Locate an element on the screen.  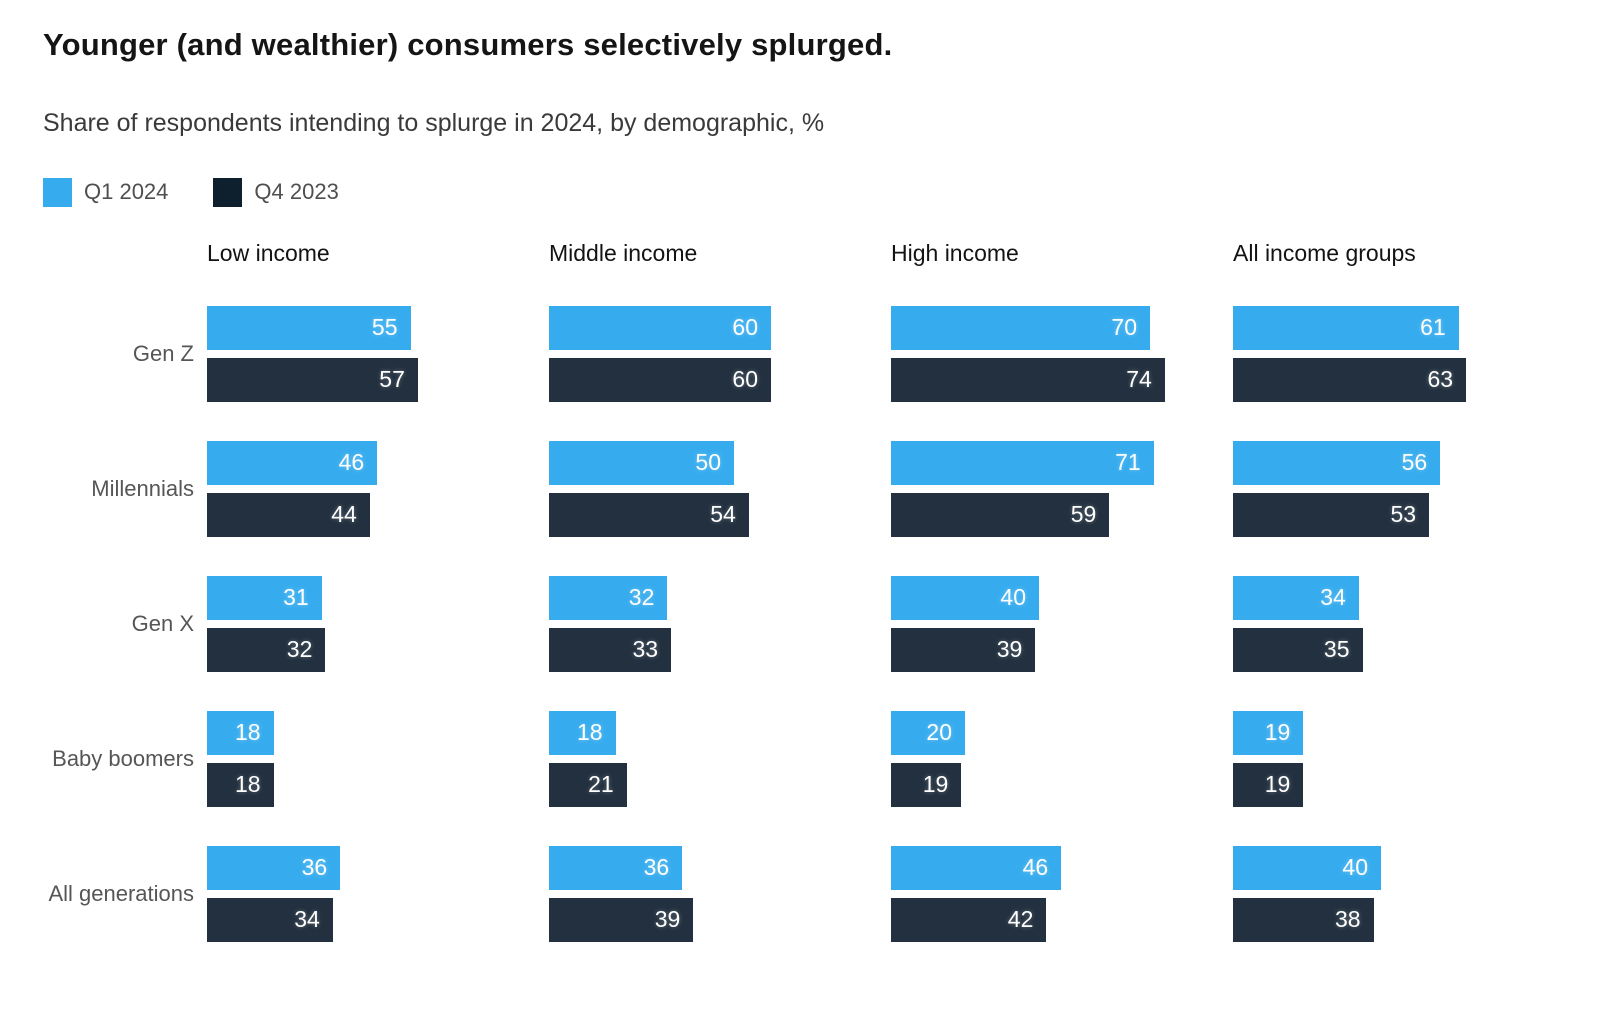
bar-pair: 61 63 is located at coordinates (1404, 353).